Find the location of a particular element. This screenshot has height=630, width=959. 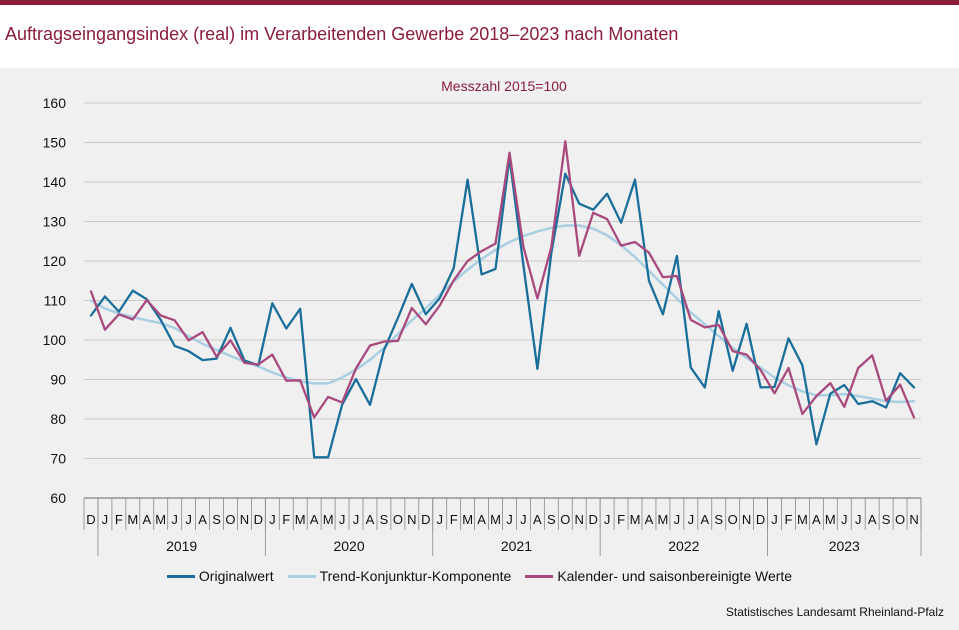

source-note: Statistisches Landesamt Rheinland-Pfalz is located at coordinates (834, 612).